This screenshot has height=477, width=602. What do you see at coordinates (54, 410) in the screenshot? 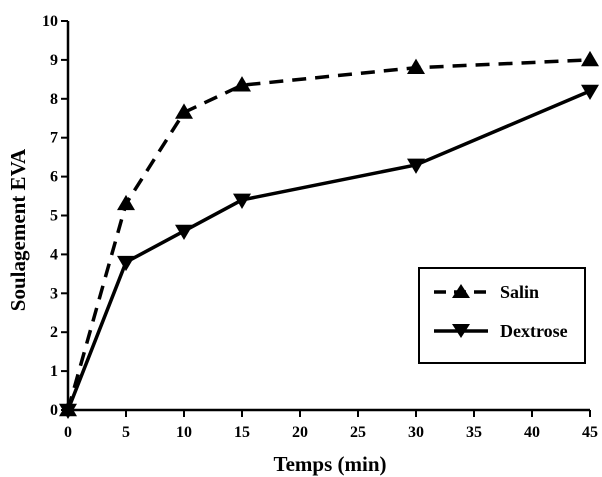
I see `y-tick-label: 0` at bounding box center [54, 410].